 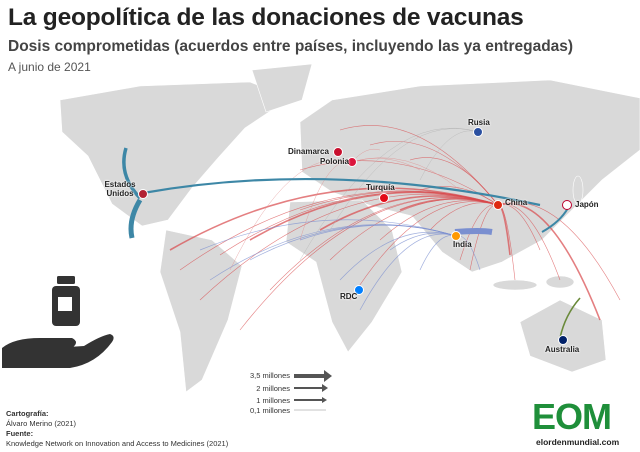 What do you see at coordinates (273, 388) in the screenshot?
I see `legend-label: 2 millones` at bounding box center [273, 388].